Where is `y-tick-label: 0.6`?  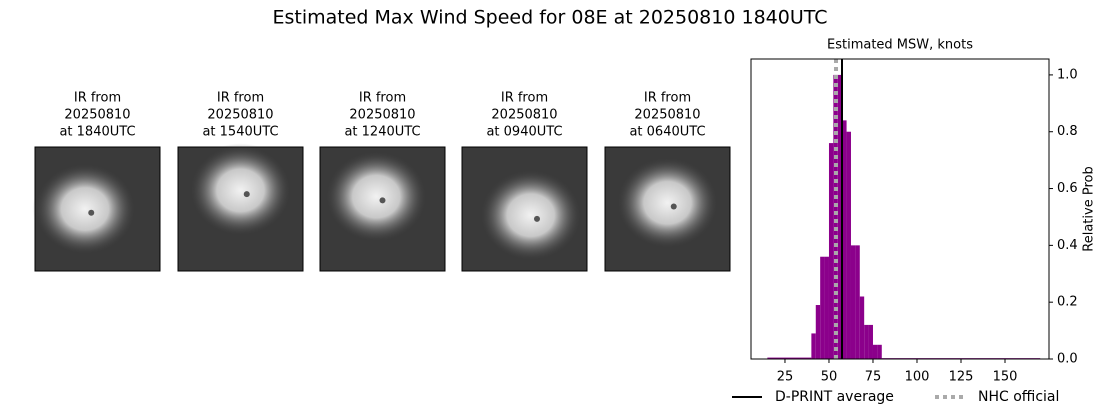
y-tick-label: 0.6 is located at coordinates (1067, 188).